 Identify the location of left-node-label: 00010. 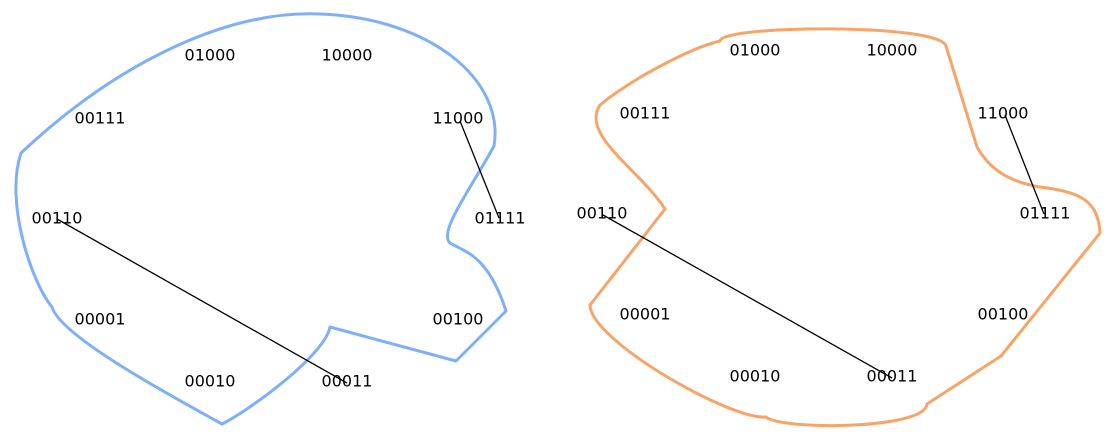
(210, 381).